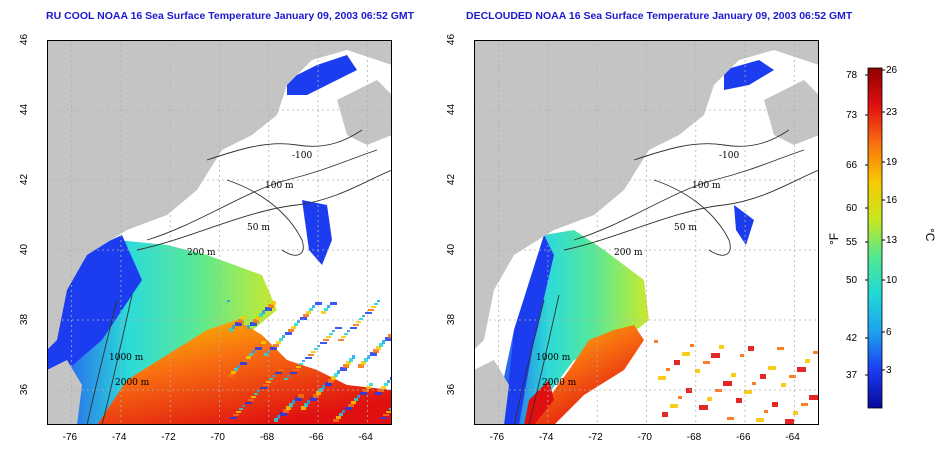  I want to click on celsius-tick: 6, so click(889, 332).